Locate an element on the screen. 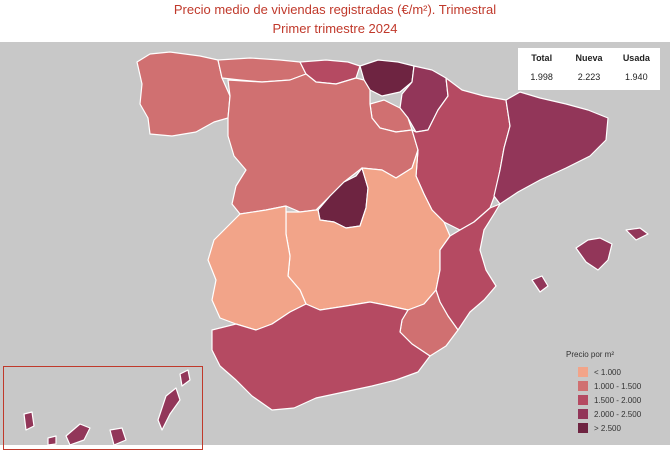 The width and height of the screenshot is (670, 450). region-baleares-mallorca is located at coordinates (594, 254).